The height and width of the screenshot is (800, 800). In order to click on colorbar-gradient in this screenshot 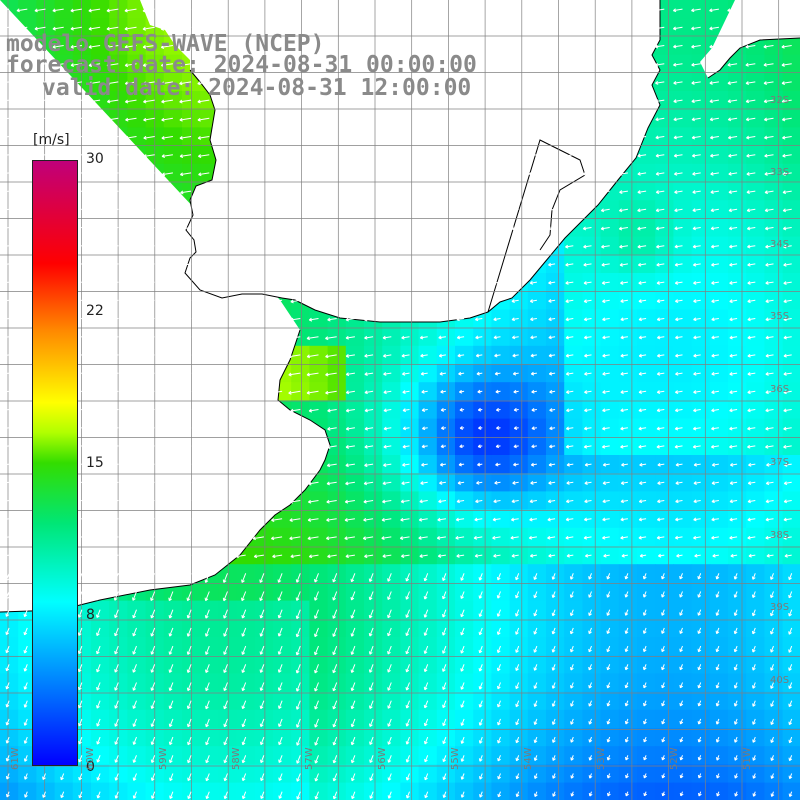, I will do `click(55, 463)`.